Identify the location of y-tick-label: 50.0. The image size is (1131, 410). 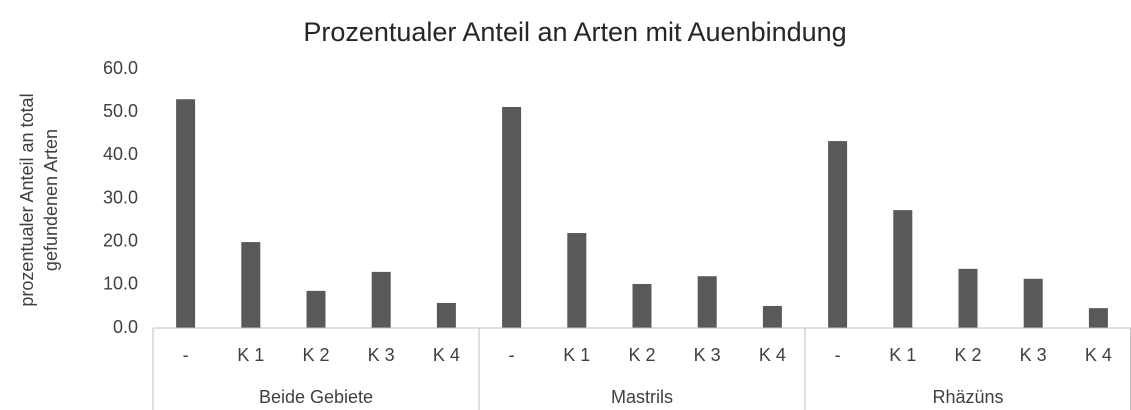
(120, 111).